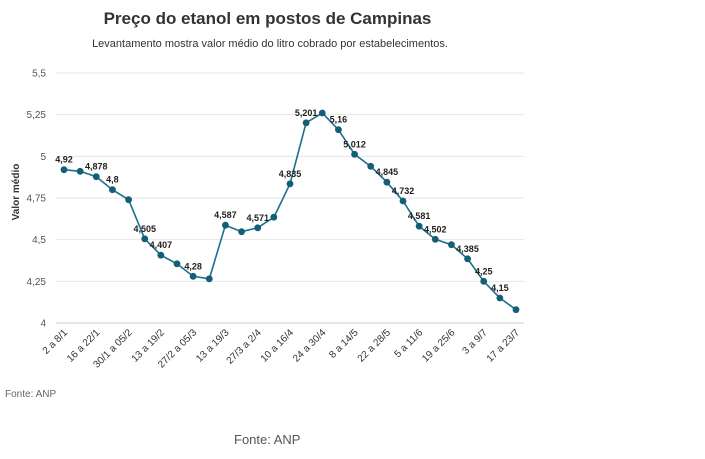 The image size is (705, 459). Describe the element at coordinates (112, 180) in the screenshot. I see `data-label: 4,8` at that location.